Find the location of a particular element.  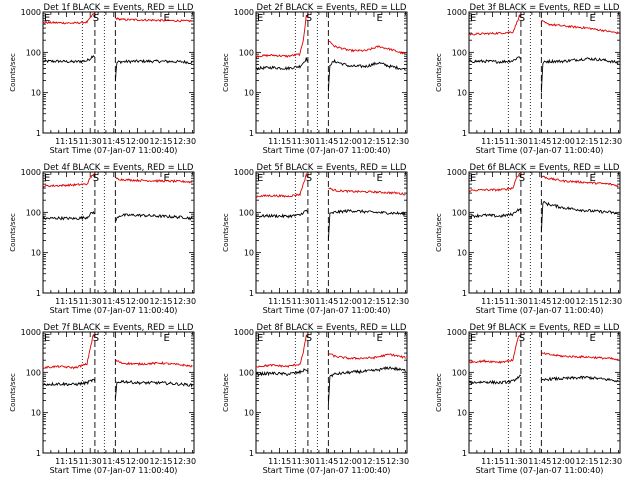

panel-title: Det 5f BLACK = Events, RED = LLD is located at coordinates (332, 168).